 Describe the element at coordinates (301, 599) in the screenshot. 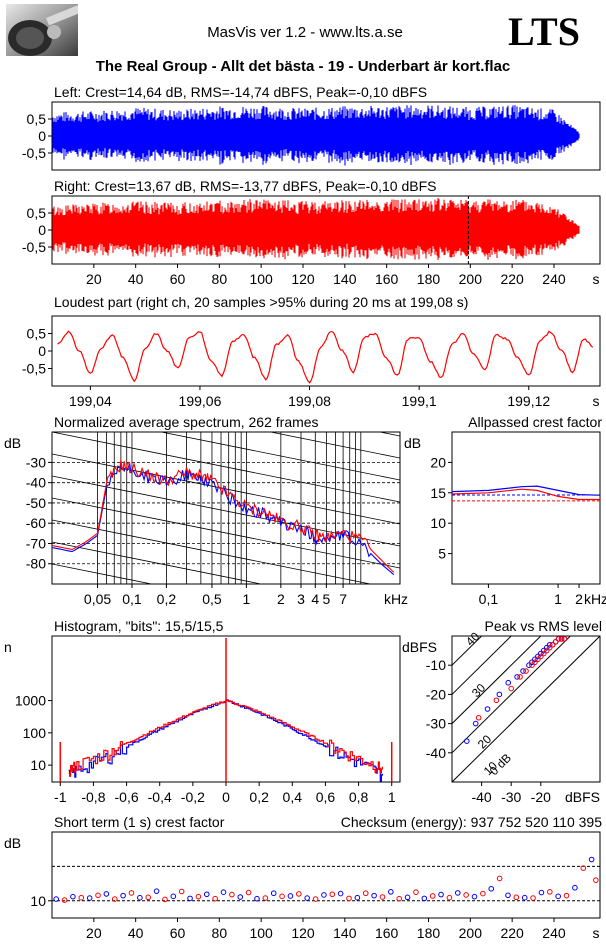

I see `spectrum-xtick-label: 3` at that location.